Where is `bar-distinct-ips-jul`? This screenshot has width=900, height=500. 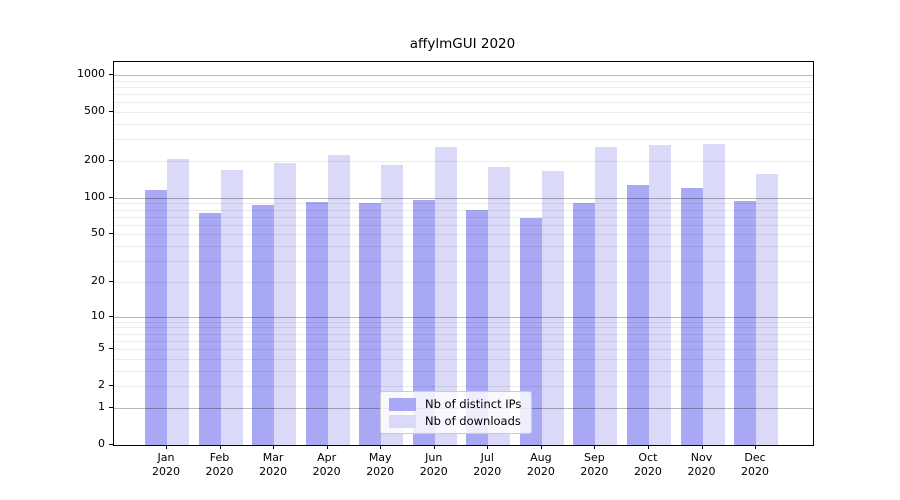
bar-distinct-ips-jul is located at coordinates (477, 327).